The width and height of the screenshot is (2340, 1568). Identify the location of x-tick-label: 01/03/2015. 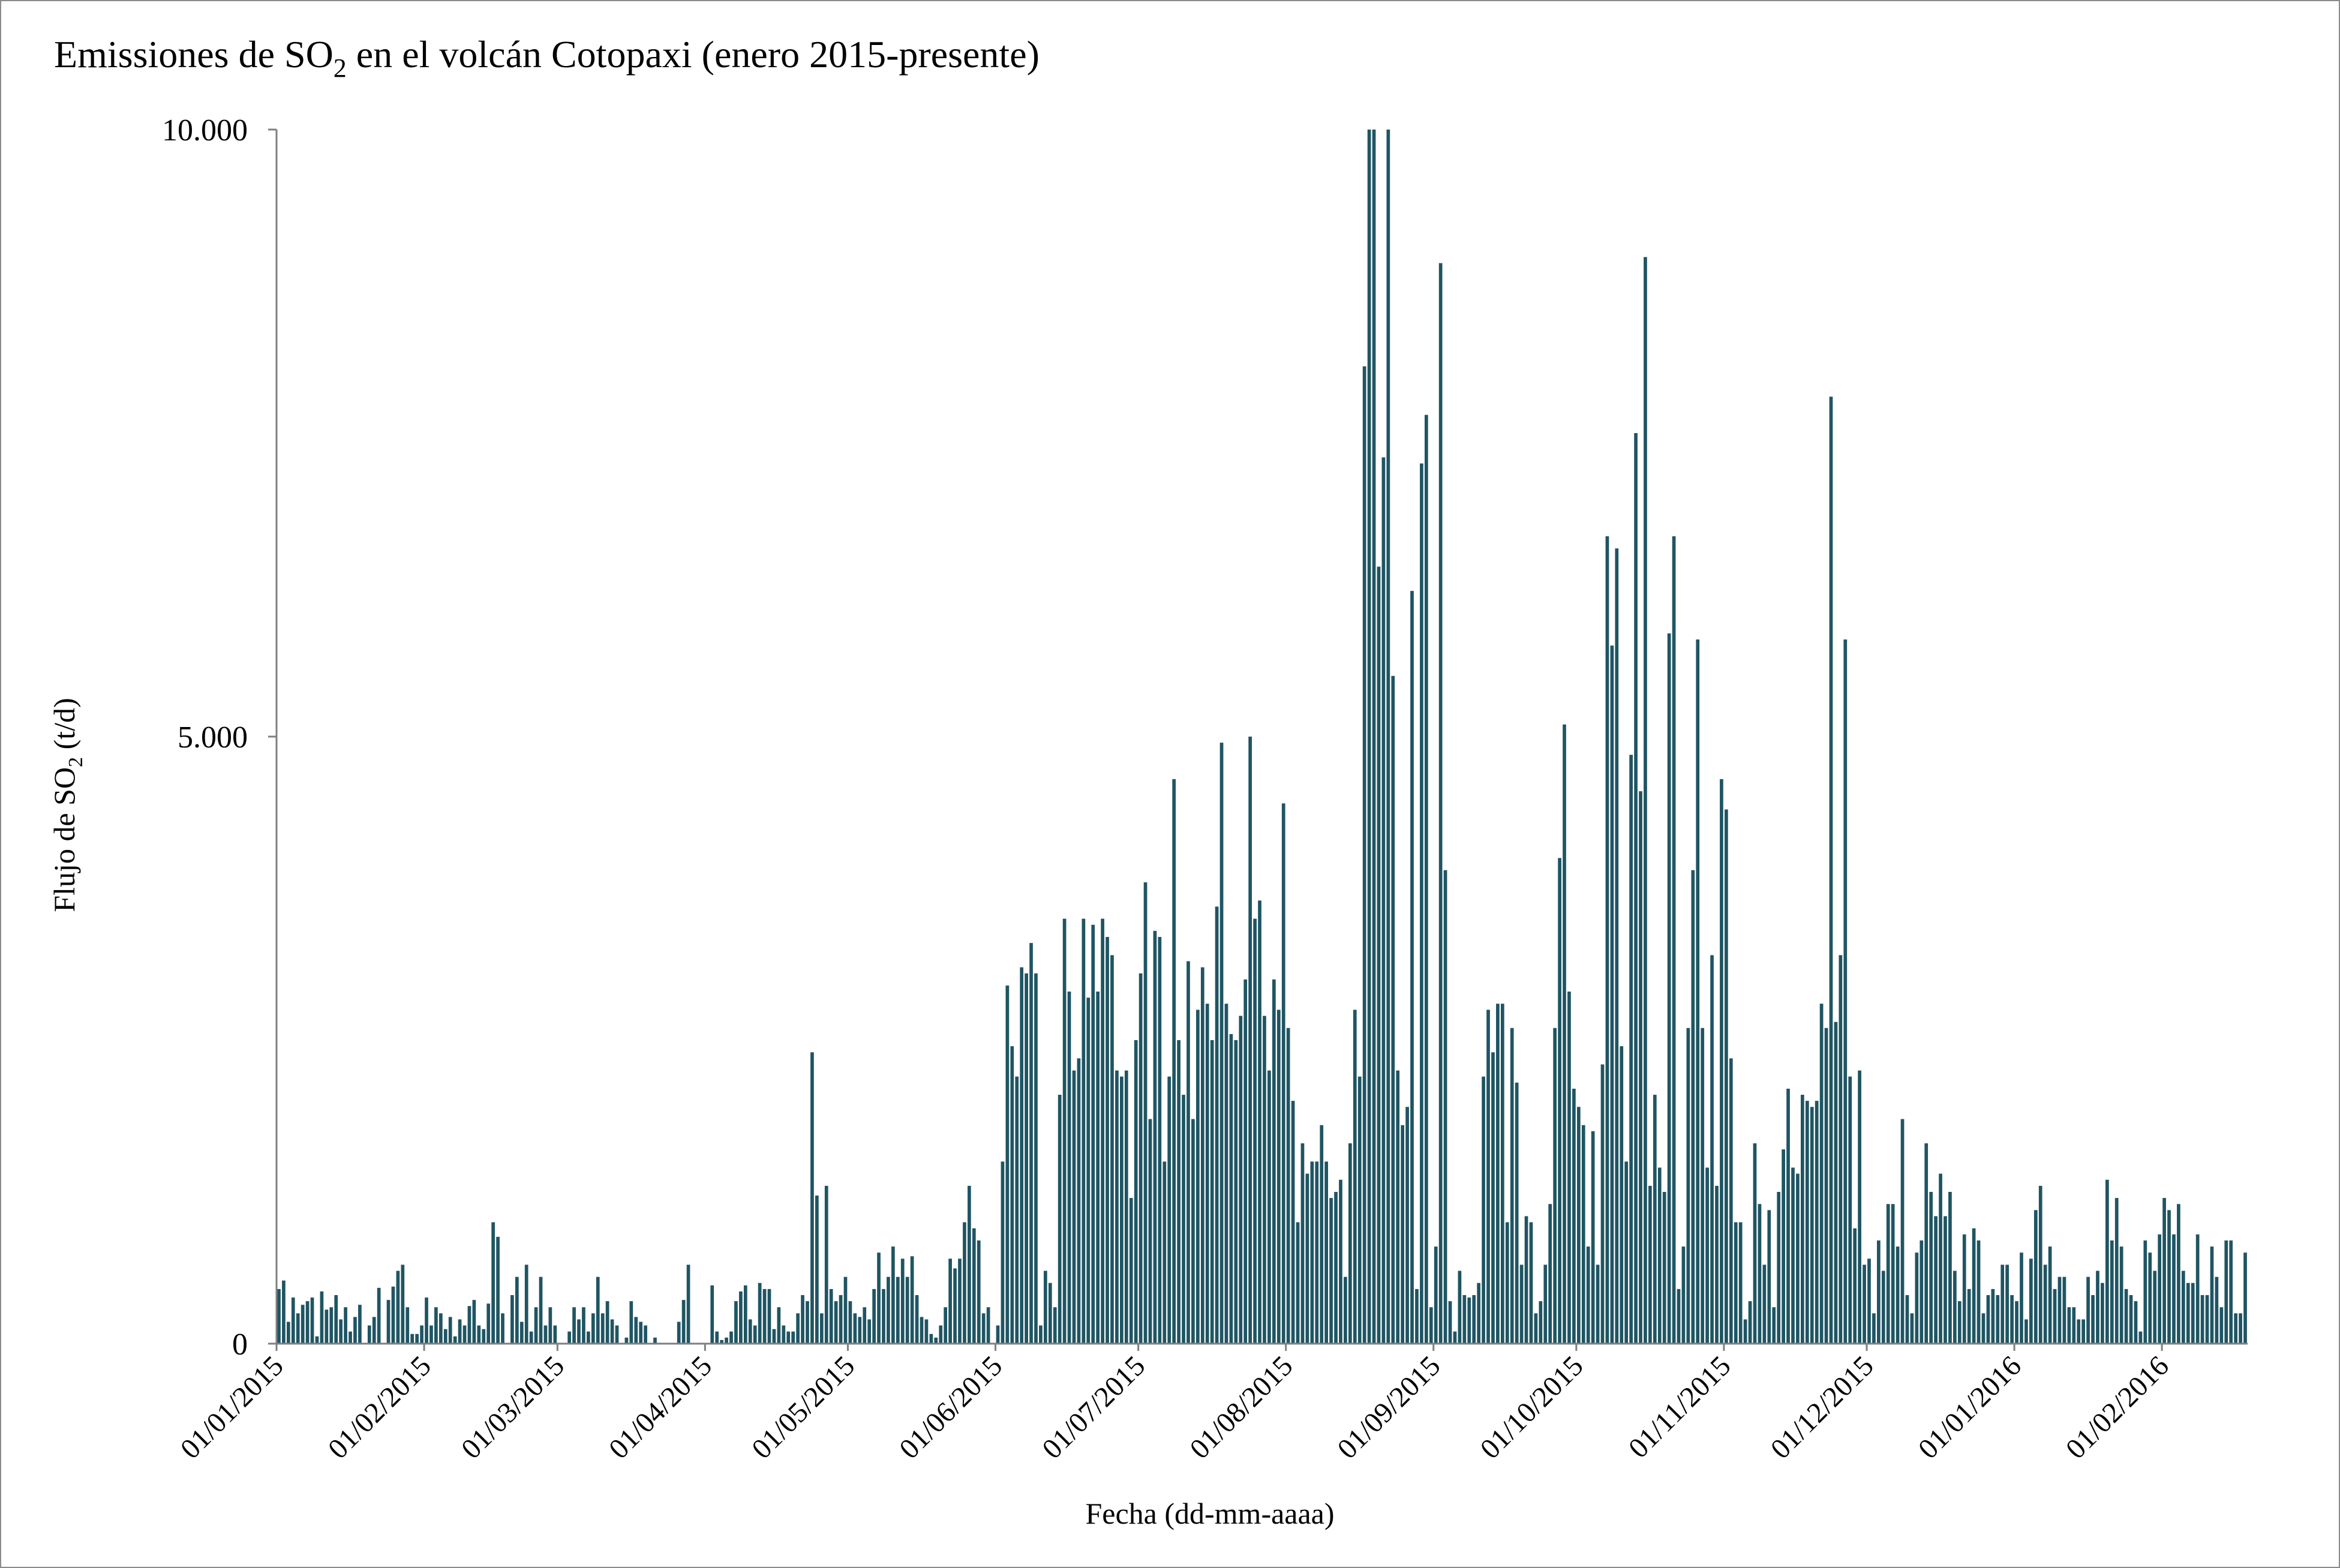
(513, 1407).